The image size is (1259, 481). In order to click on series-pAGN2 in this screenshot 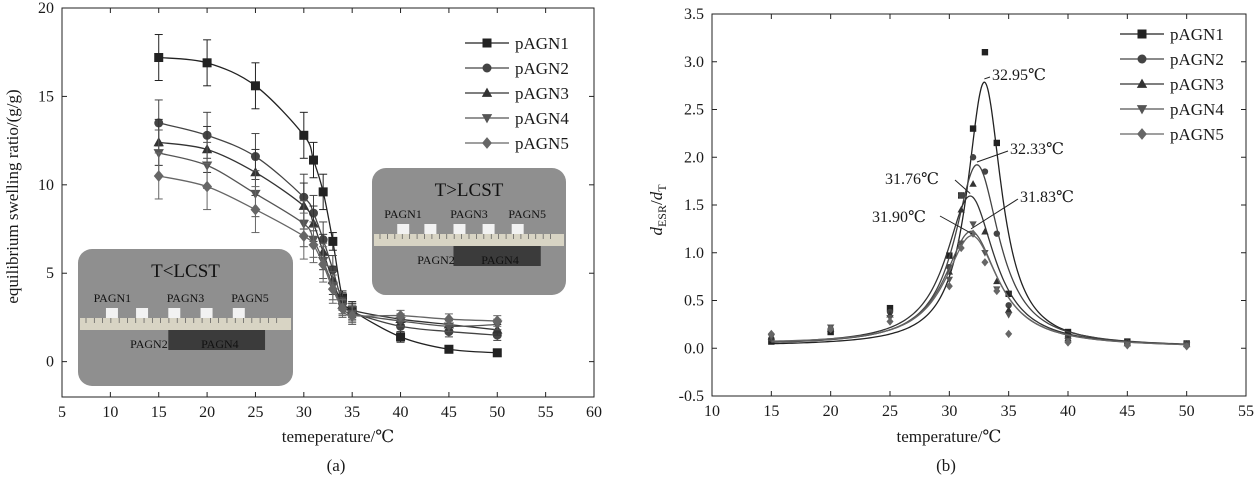, I will do `click(979, 250)`.